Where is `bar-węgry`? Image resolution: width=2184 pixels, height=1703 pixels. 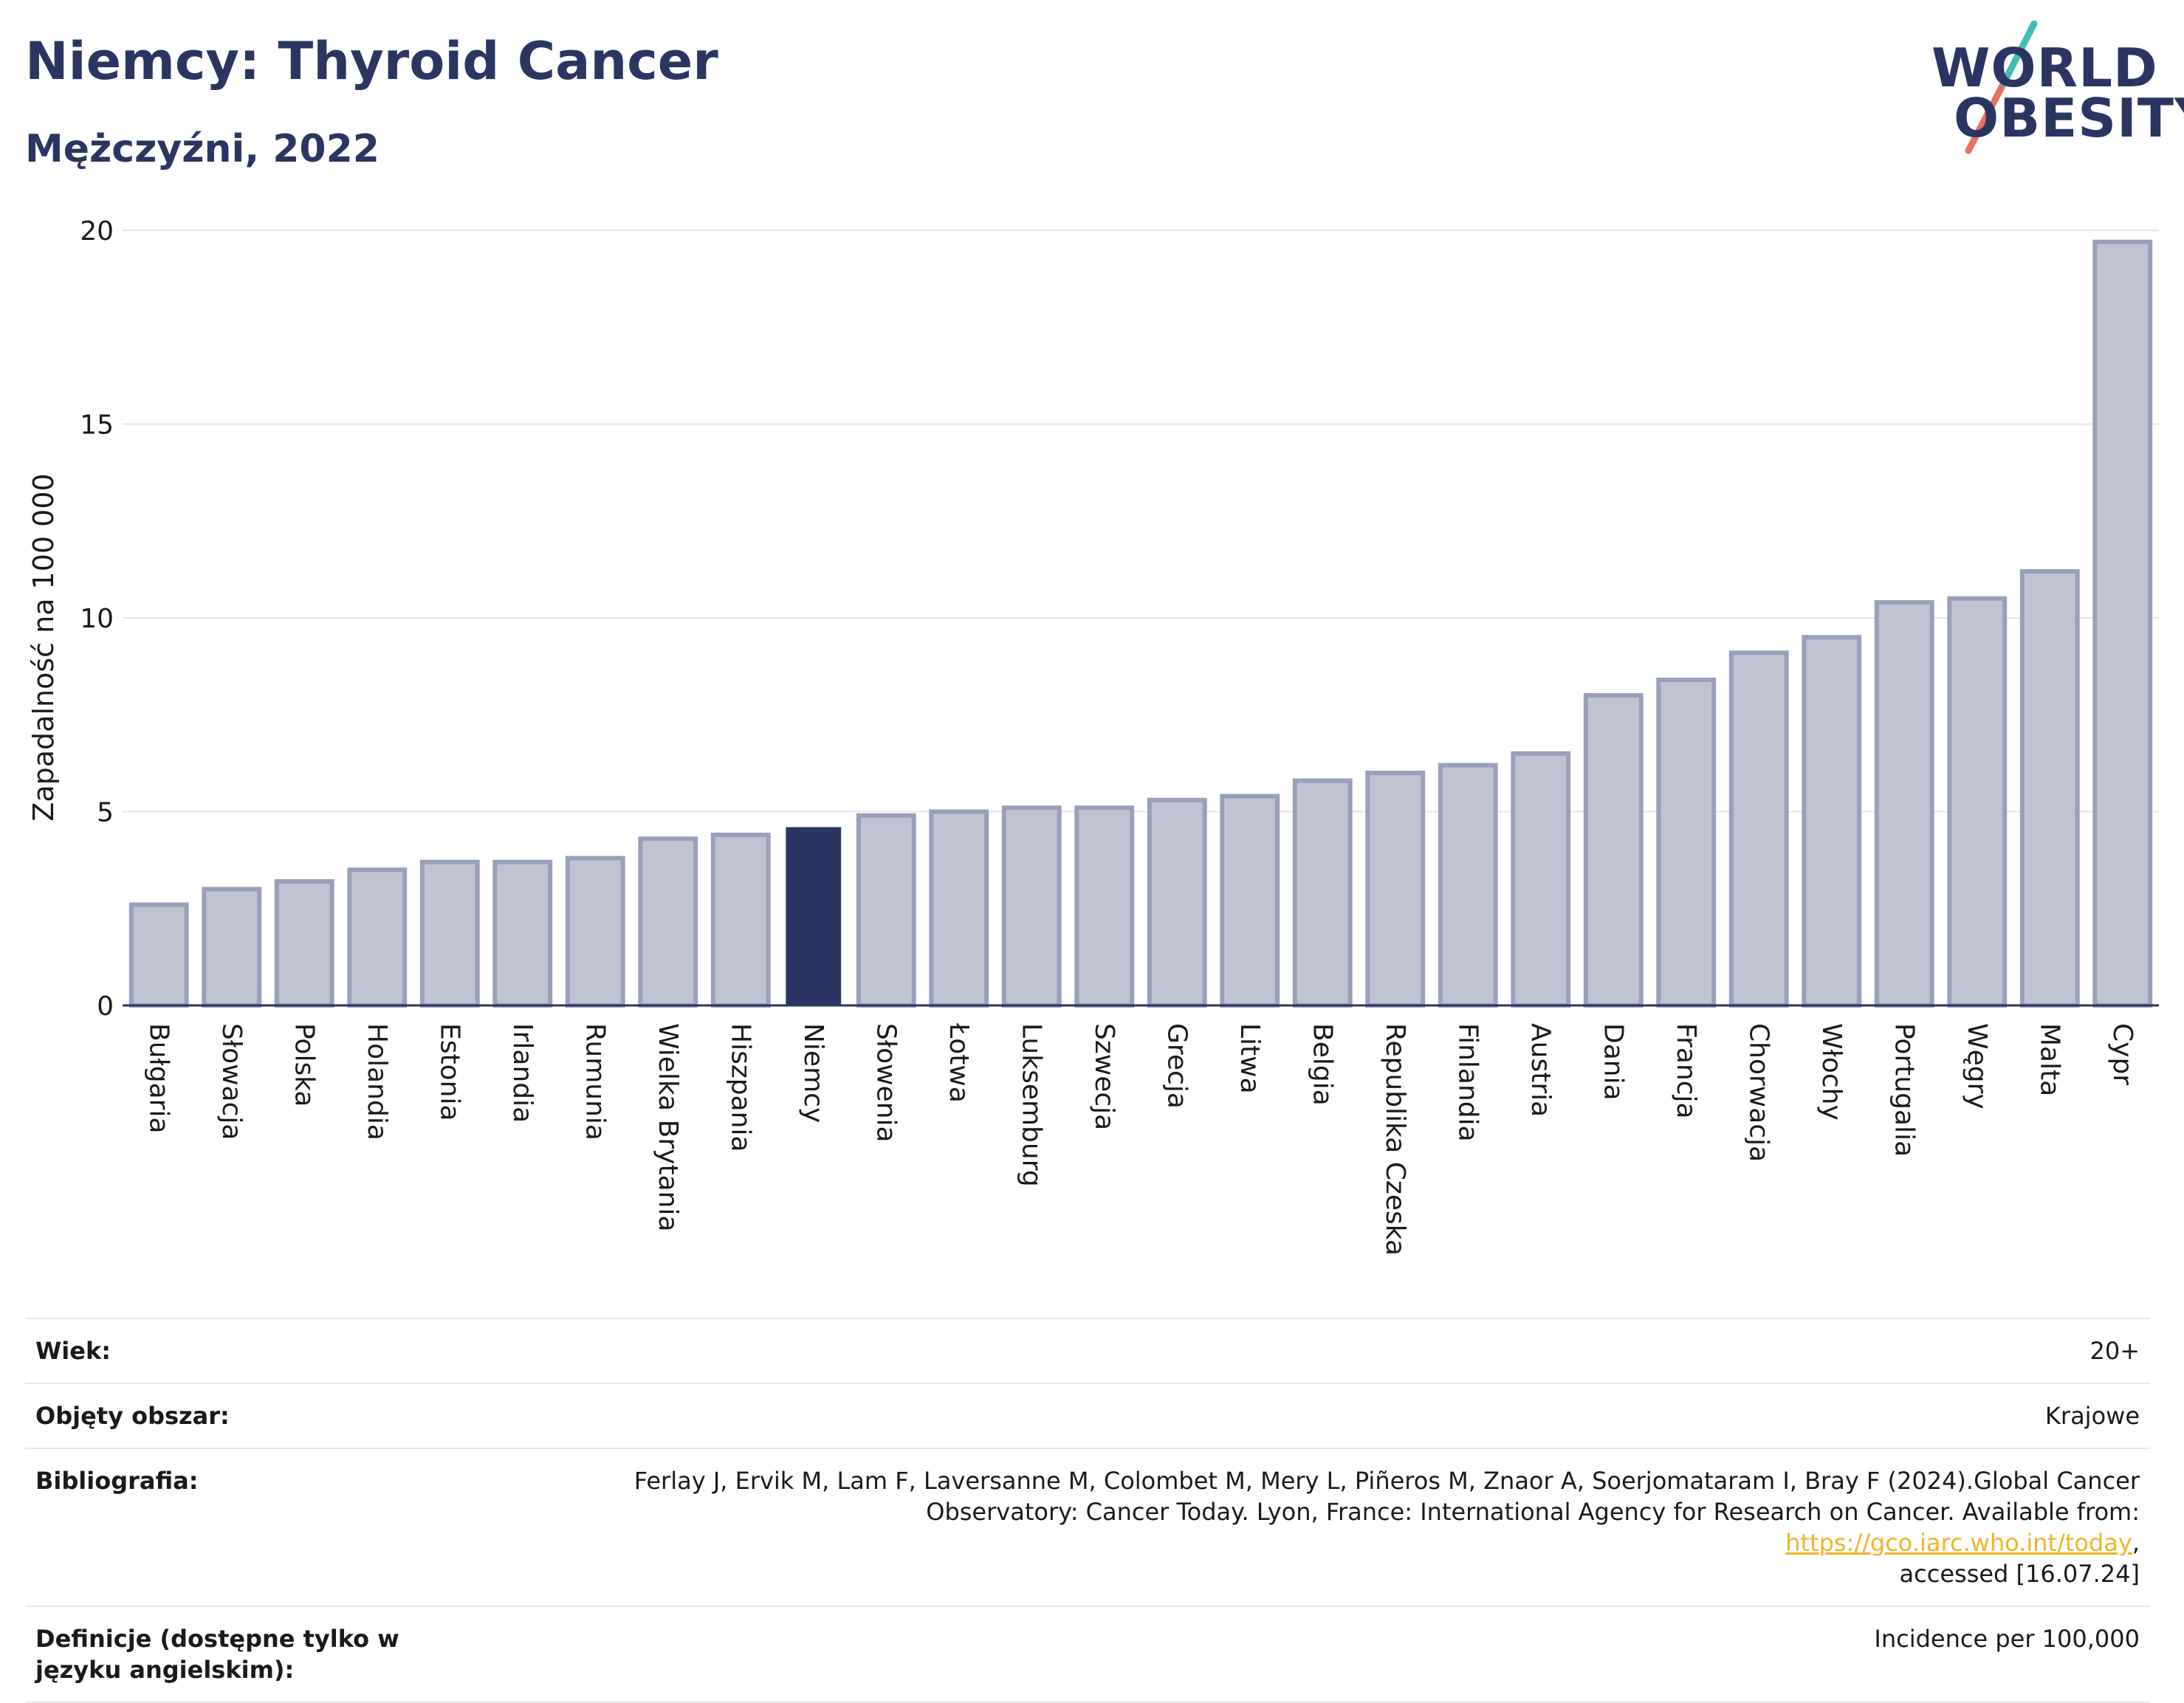
bar-węgry is located at coordinates (1977, 802).